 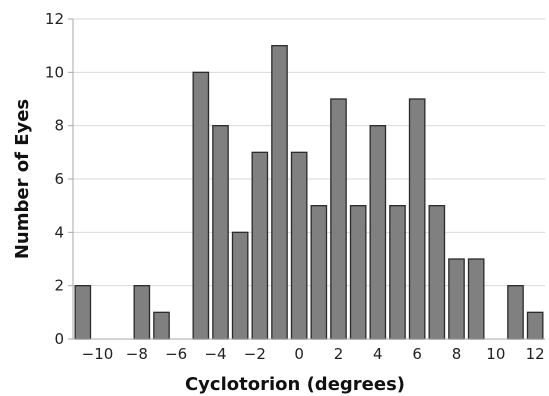 What do you see at coordinates (515, 312) in the screenshot?
I see `bar-x11` at bounding box center [515, 312].